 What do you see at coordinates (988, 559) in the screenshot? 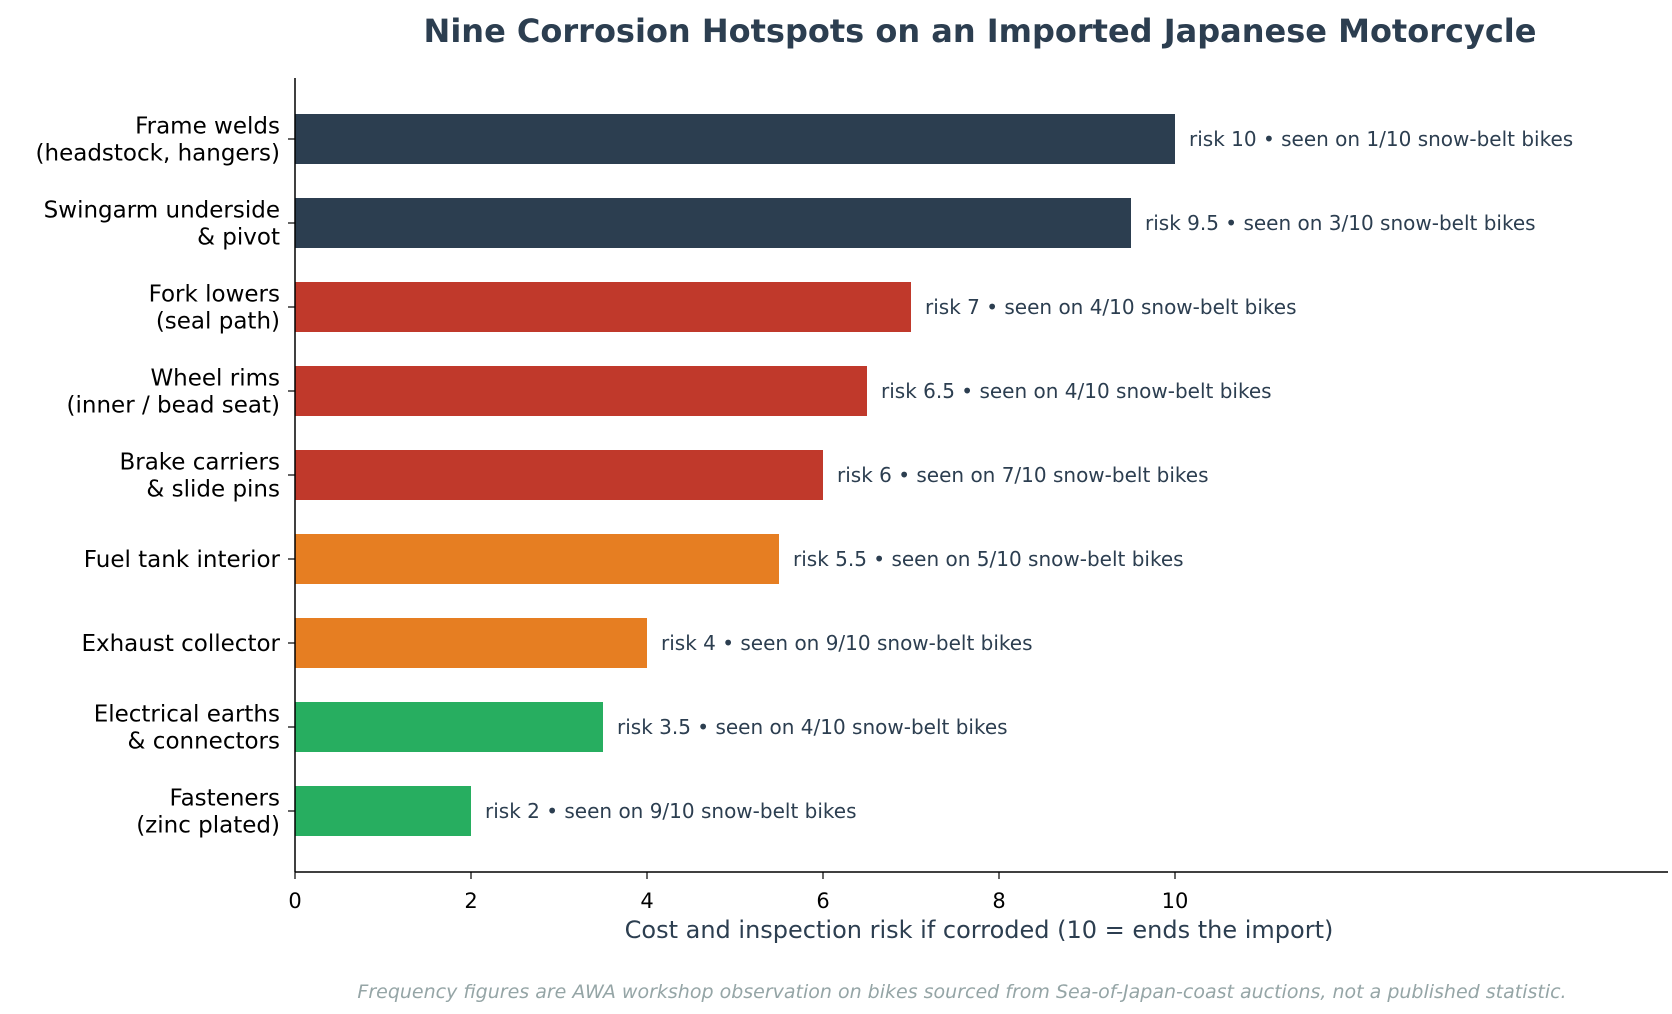
I see `data-label: risk 5.5 • seen on 5/10 snow-belt bikes` at bounding box center [988, 559].